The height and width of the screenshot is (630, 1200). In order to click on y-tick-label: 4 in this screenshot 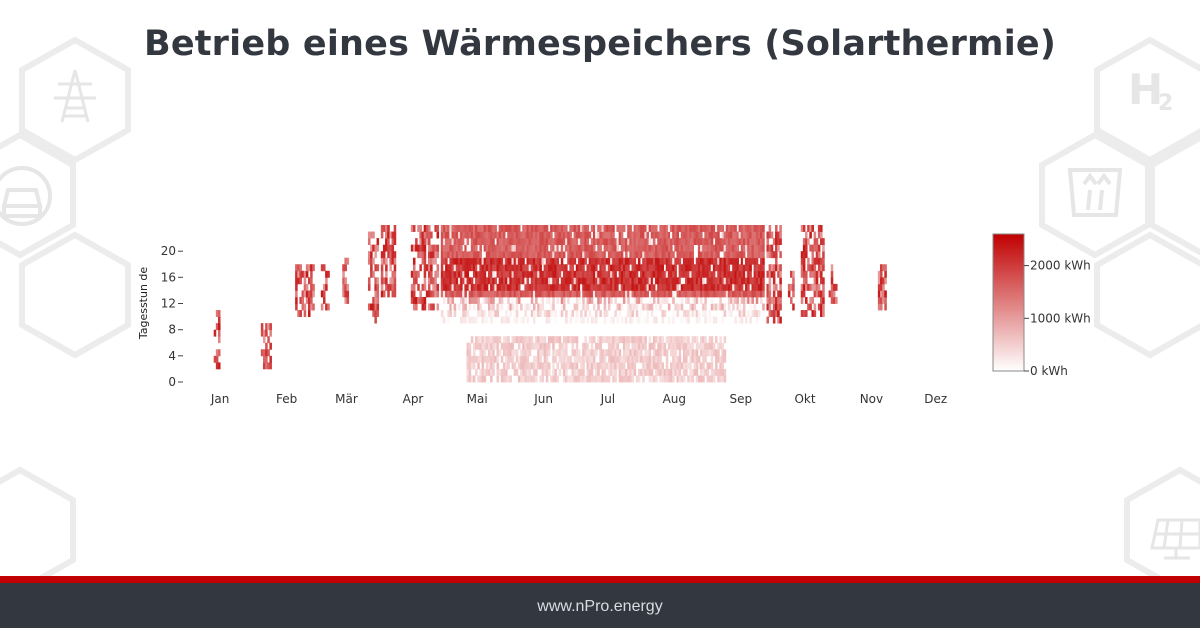, I will do `click(172, 356)`.